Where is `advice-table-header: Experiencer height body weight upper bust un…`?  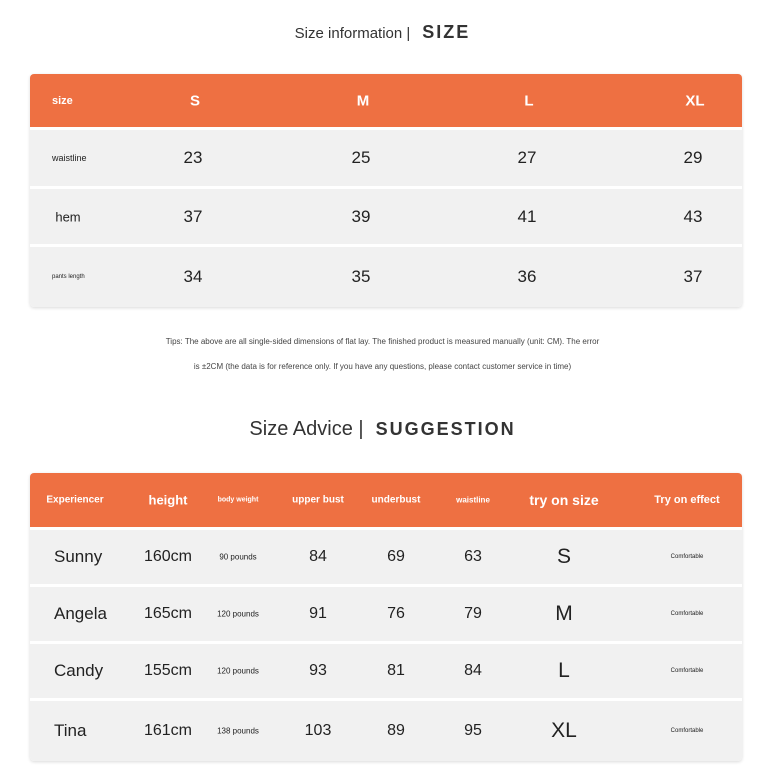 advice-table-header: Experiencer height body weight upper bust un… is located at coordinates (386, 500).